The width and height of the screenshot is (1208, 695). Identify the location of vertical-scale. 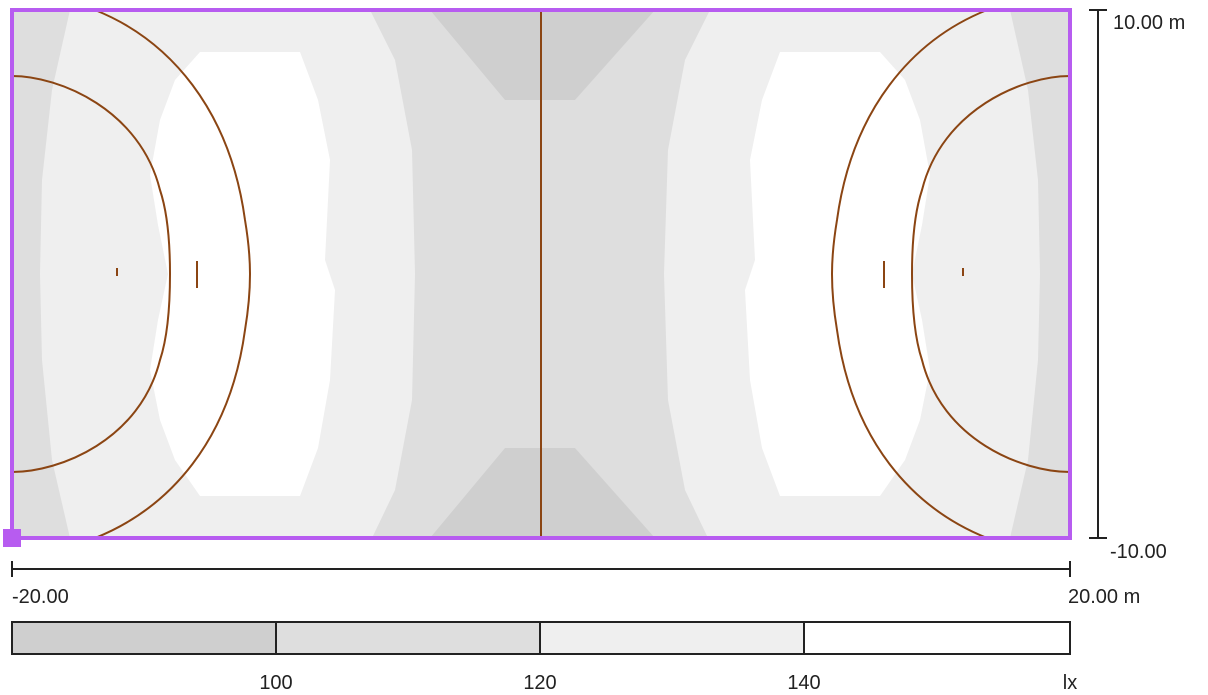
(1098, 274).